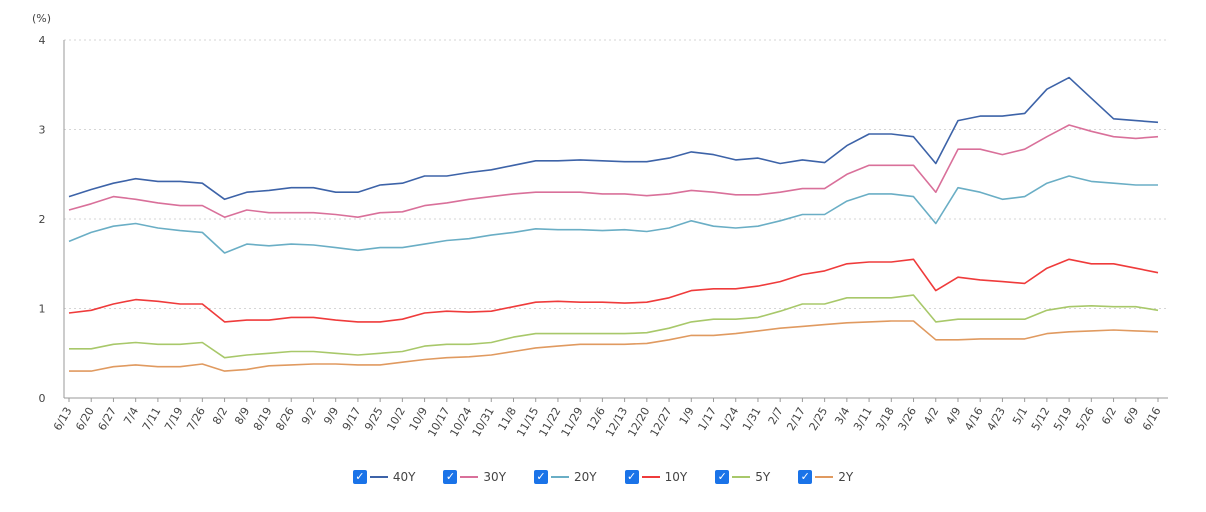  I want to click on series-line-10y, so click(613, 290).